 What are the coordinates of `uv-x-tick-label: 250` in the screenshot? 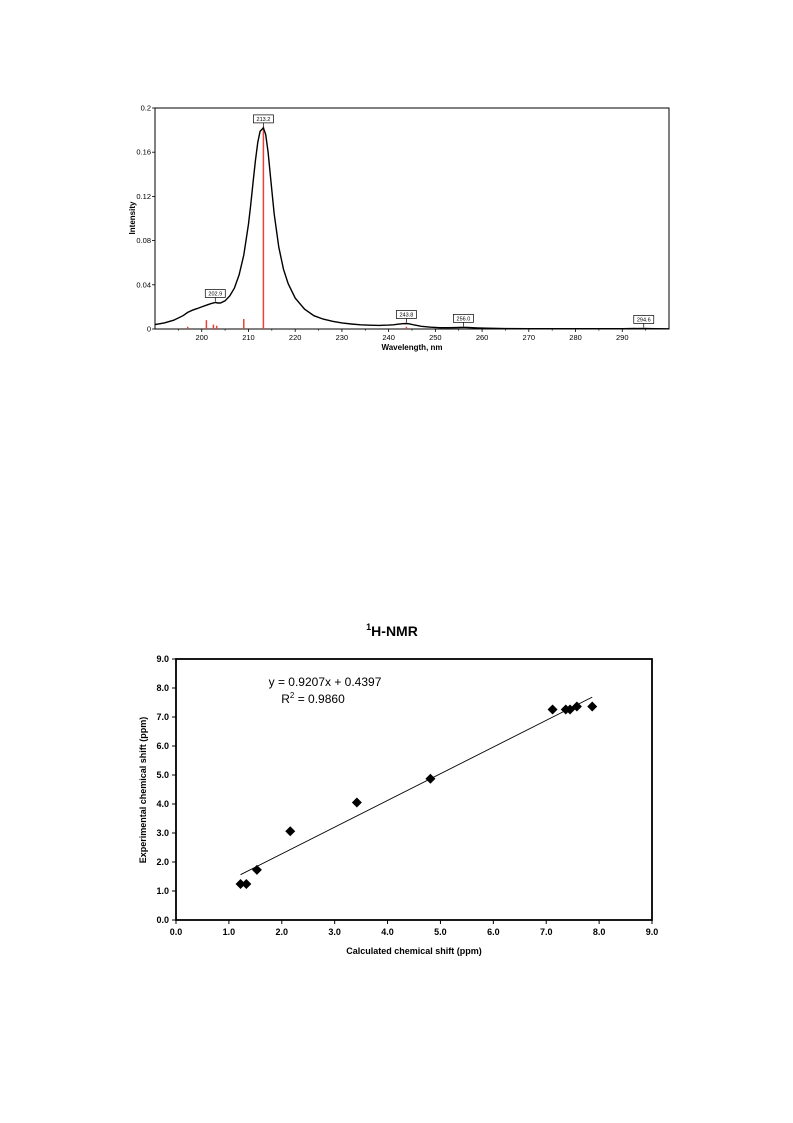 It's located at (435, 337).